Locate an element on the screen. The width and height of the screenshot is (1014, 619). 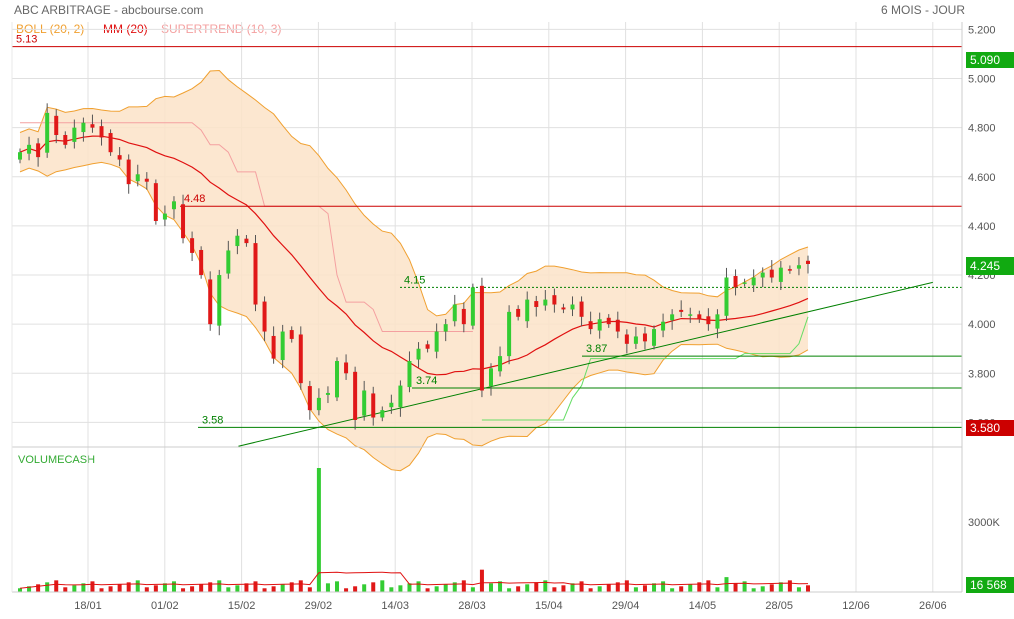
level-label: 3.87 is located at coordinates (596, 349).